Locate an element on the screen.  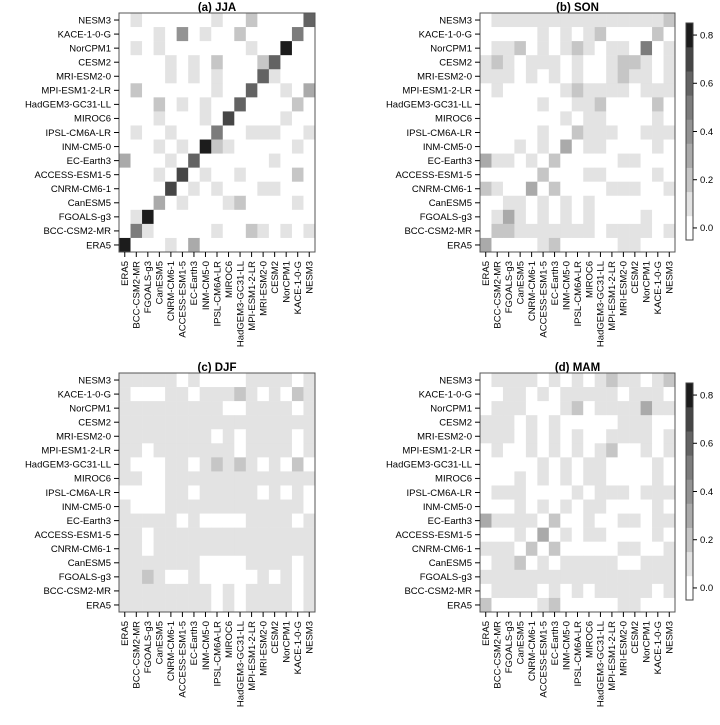
x-tick-label: ERA5 is located at coordinates (125, 273).